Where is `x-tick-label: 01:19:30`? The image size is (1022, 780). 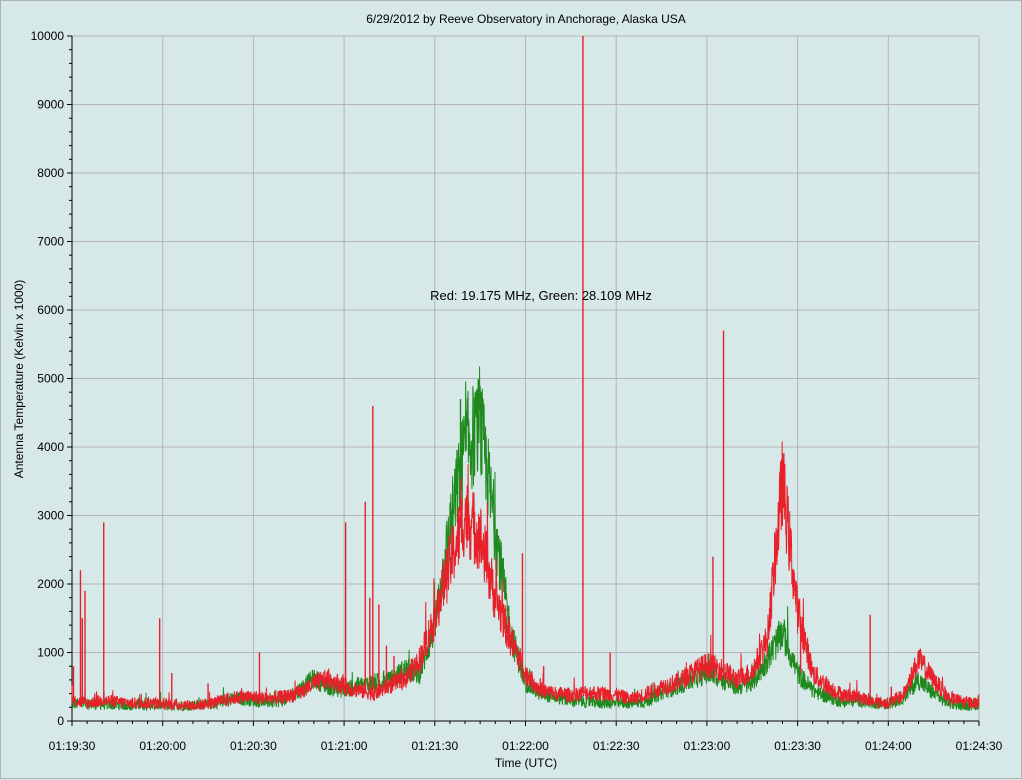 x-tick-label: 01:19:30 is located at coordinates (72, 746).